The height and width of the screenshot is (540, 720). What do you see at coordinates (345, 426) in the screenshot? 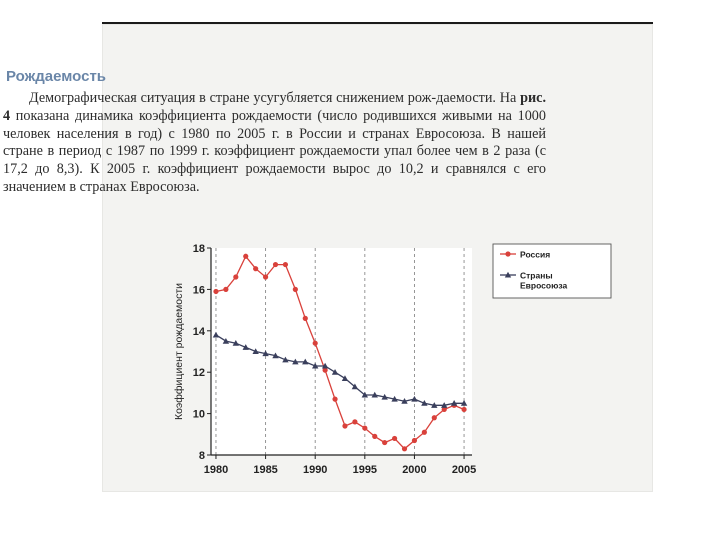
I see `series-0-point-1993` at bounding box center [345, 426].